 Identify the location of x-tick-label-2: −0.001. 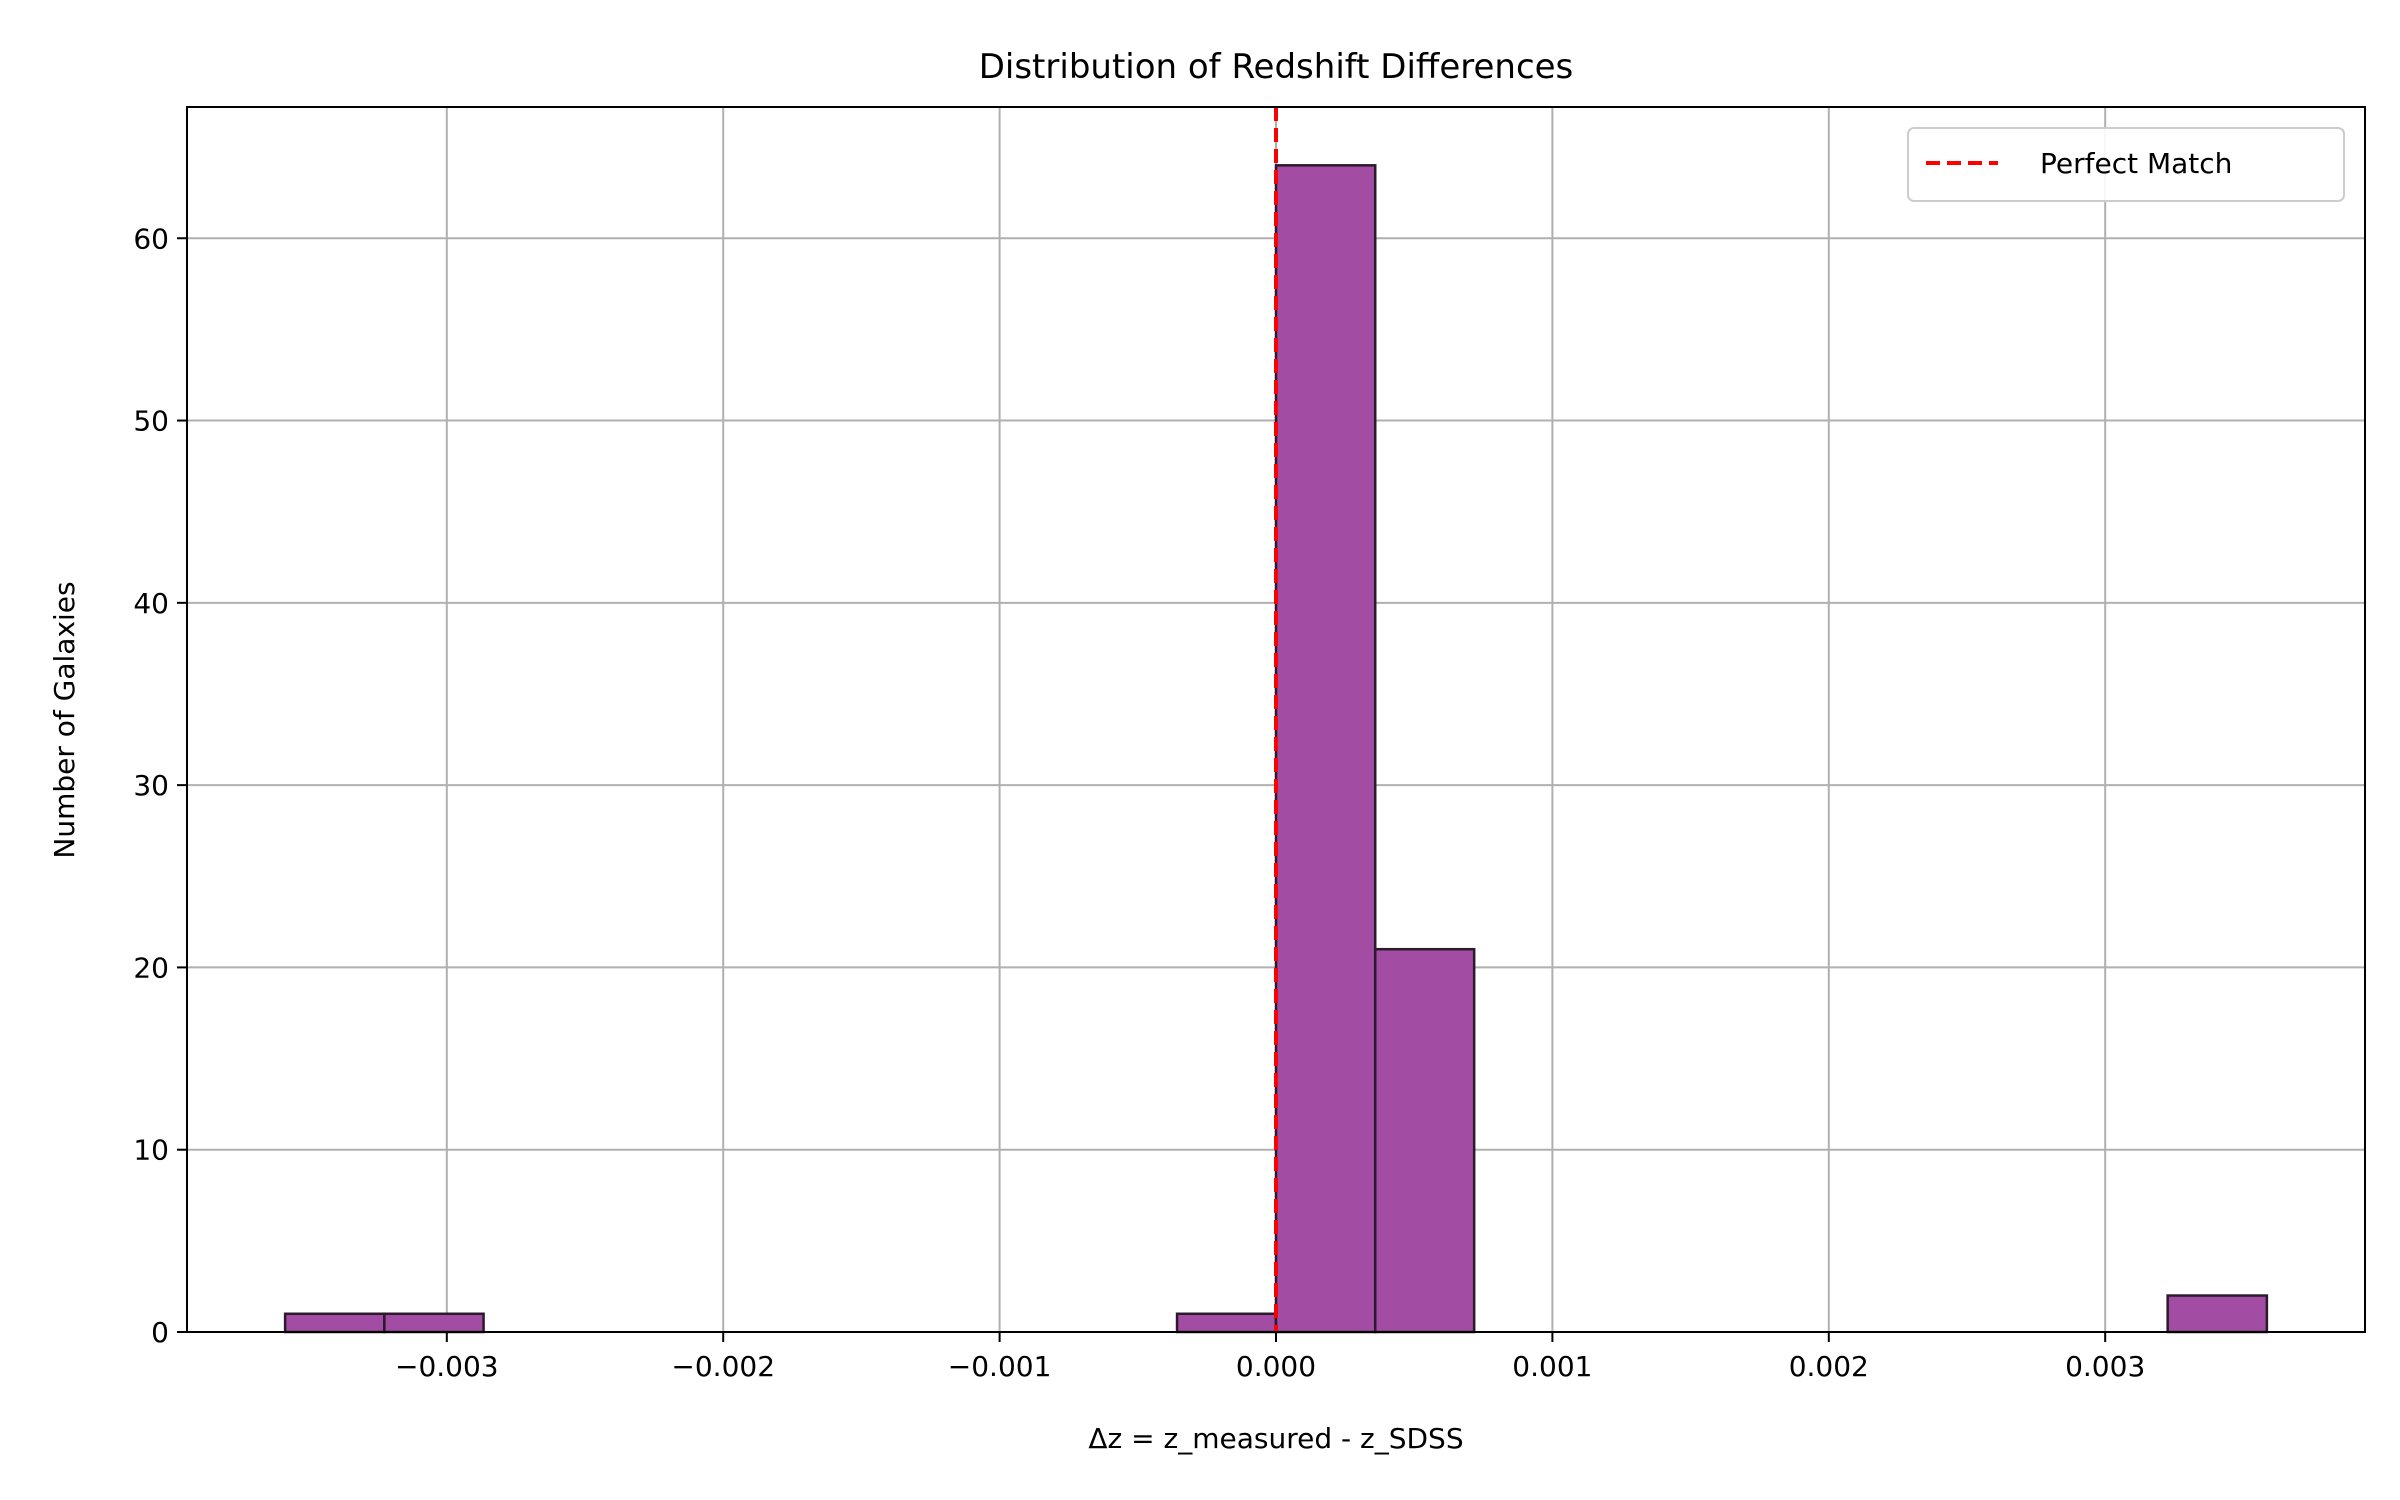
(1000, 1366).